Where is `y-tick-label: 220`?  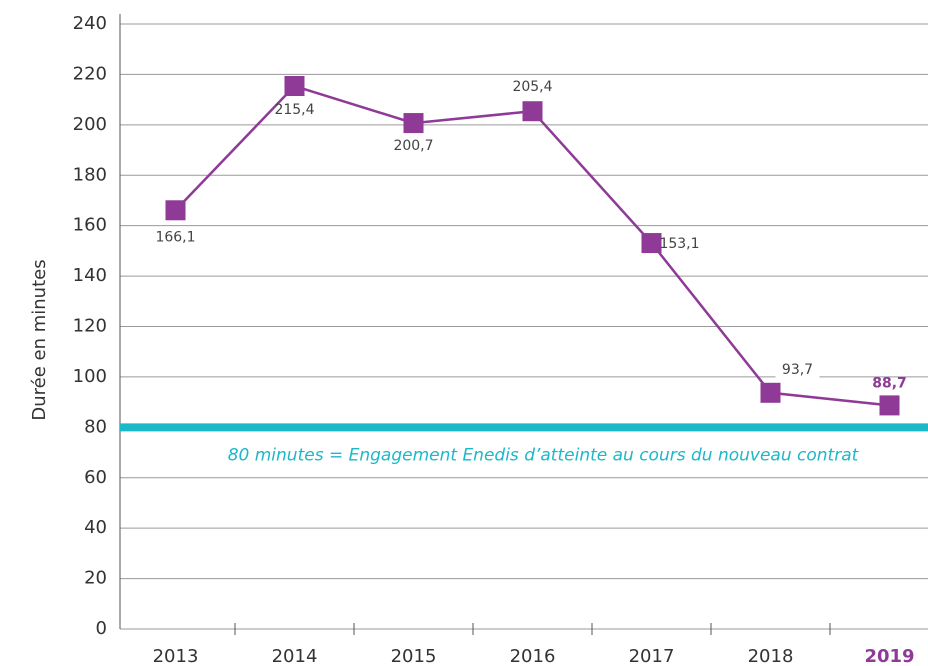 y-tick-label: 220 is located at coordinates (90, 73).